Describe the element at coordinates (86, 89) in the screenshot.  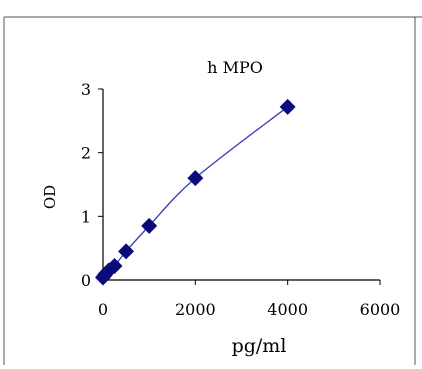
I see `y-tick-label: 3` at that location.